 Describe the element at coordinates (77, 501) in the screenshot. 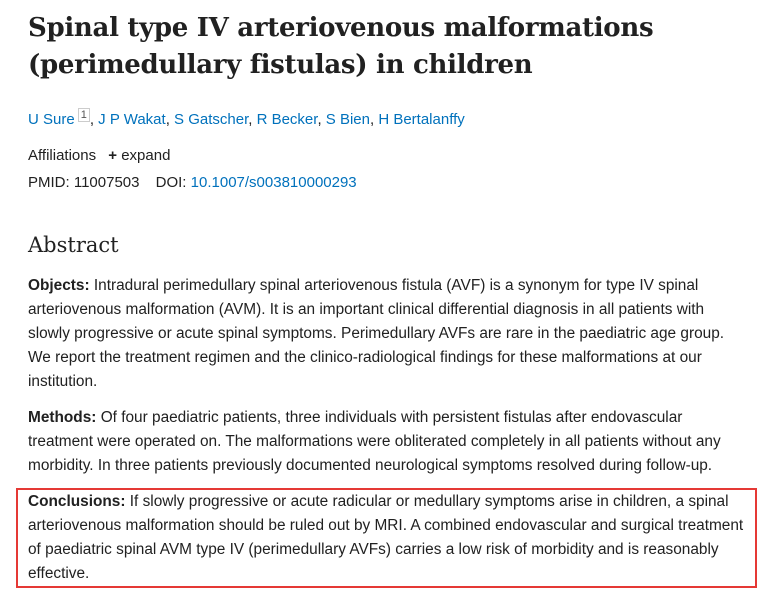

I see `section-label: Conclusions:` at that location.